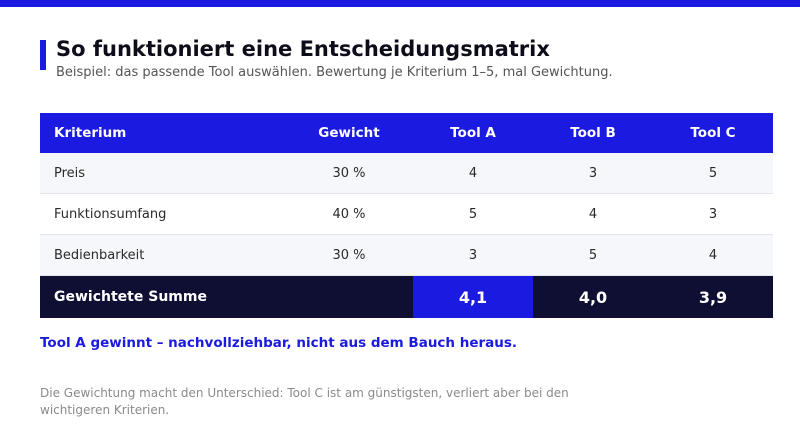 The image size is (800, 440). What do you see at coordinates (473, 214) in the screenshot?
I see `score-cell-tool-a: 5` at bounding box center [473, 214].